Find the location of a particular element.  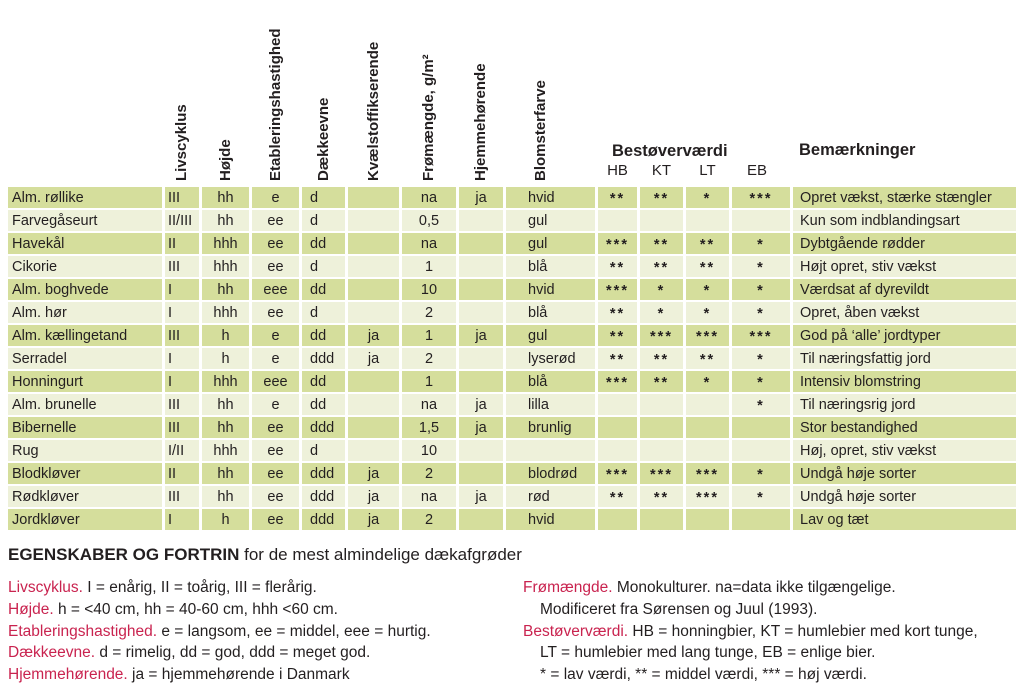

rotated-column-header: Dækkeevne is located at coordinates (323, 139).